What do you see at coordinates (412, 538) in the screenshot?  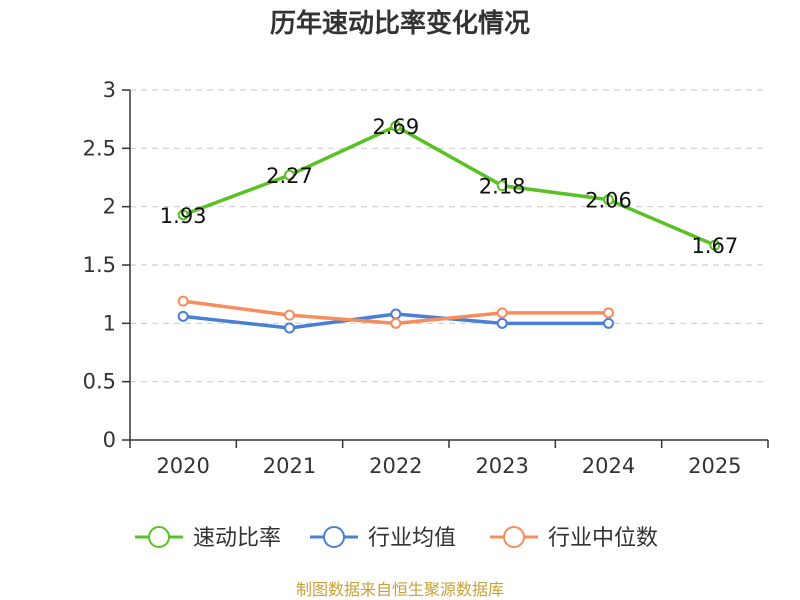 I see `legend-label: 行业均值` at bounding box center [412, 538].